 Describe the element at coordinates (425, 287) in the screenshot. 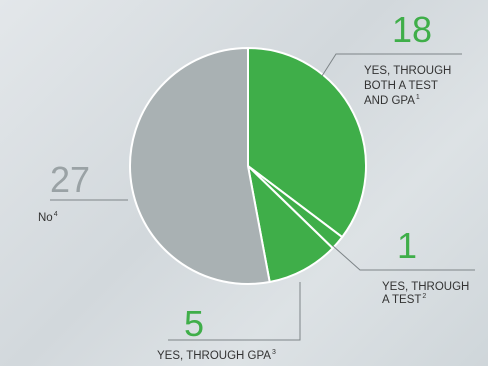

I see `category-label-test-line-1: YES, THROUGH` at that location.